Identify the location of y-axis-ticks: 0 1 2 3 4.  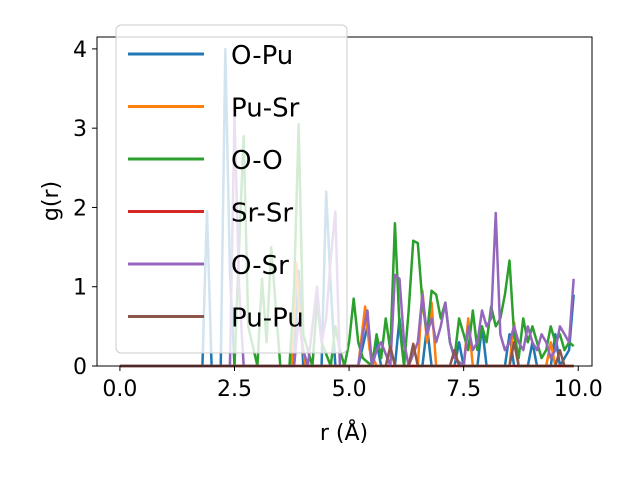
(85, 209).